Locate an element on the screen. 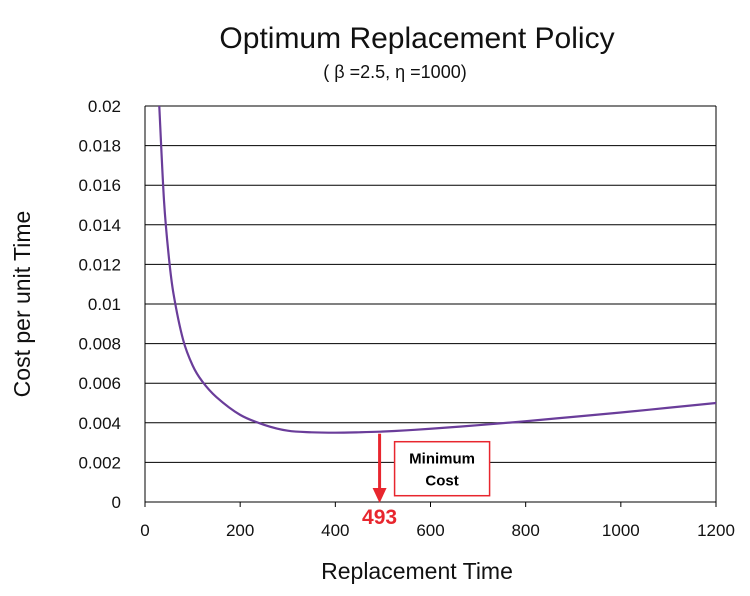 This screenshot has width=750, height=596. x-tick-label: 1000 is located at coordinates (621, 530).